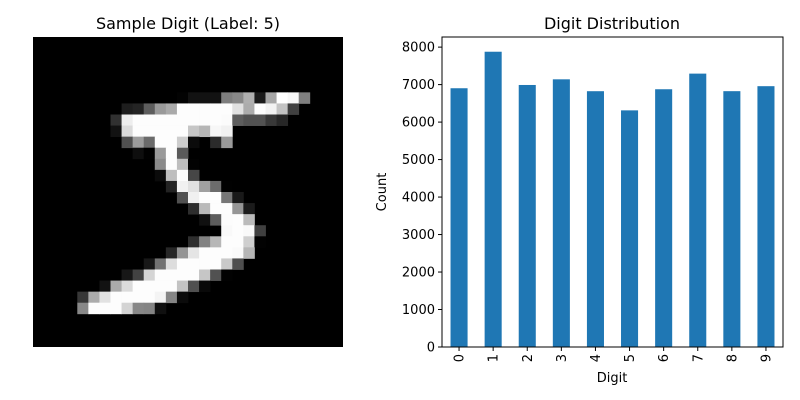 Image resolution: width=800 pixels, height=400 pixels. Describe the element at coordinates (562, 358) in the screenshot. I see `x-tick-label: 3` at that location.